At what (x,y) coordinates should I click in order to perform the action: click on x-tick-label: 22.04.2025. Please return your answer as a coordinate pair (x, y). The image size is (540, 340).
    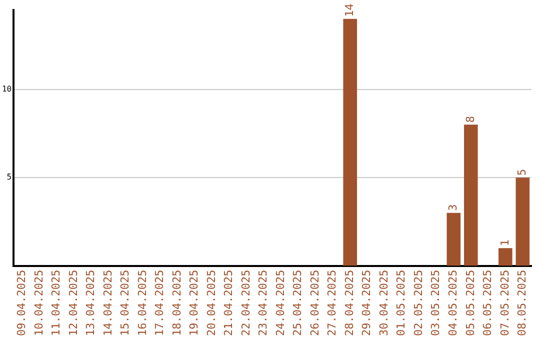
    Looking at the image, I should click on (245, 303).